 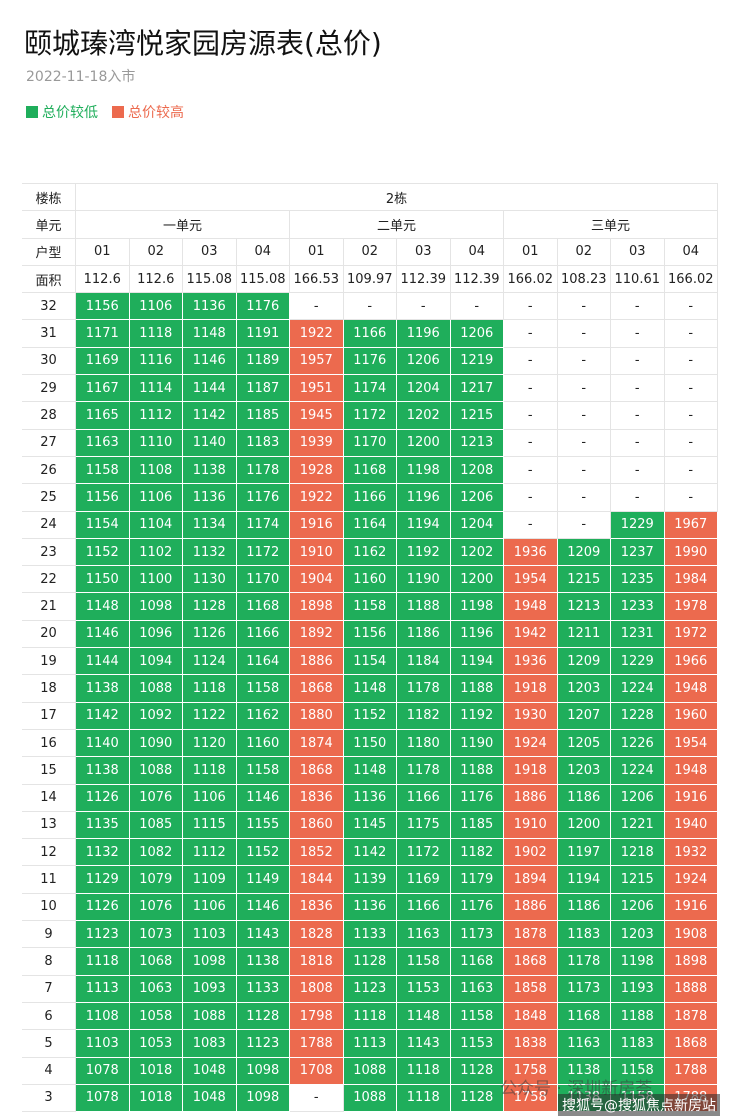 What do you see at coordinates (102, 442) in the screenshot?
I see `price-cell: 1163` at bounding box center [102, 442].